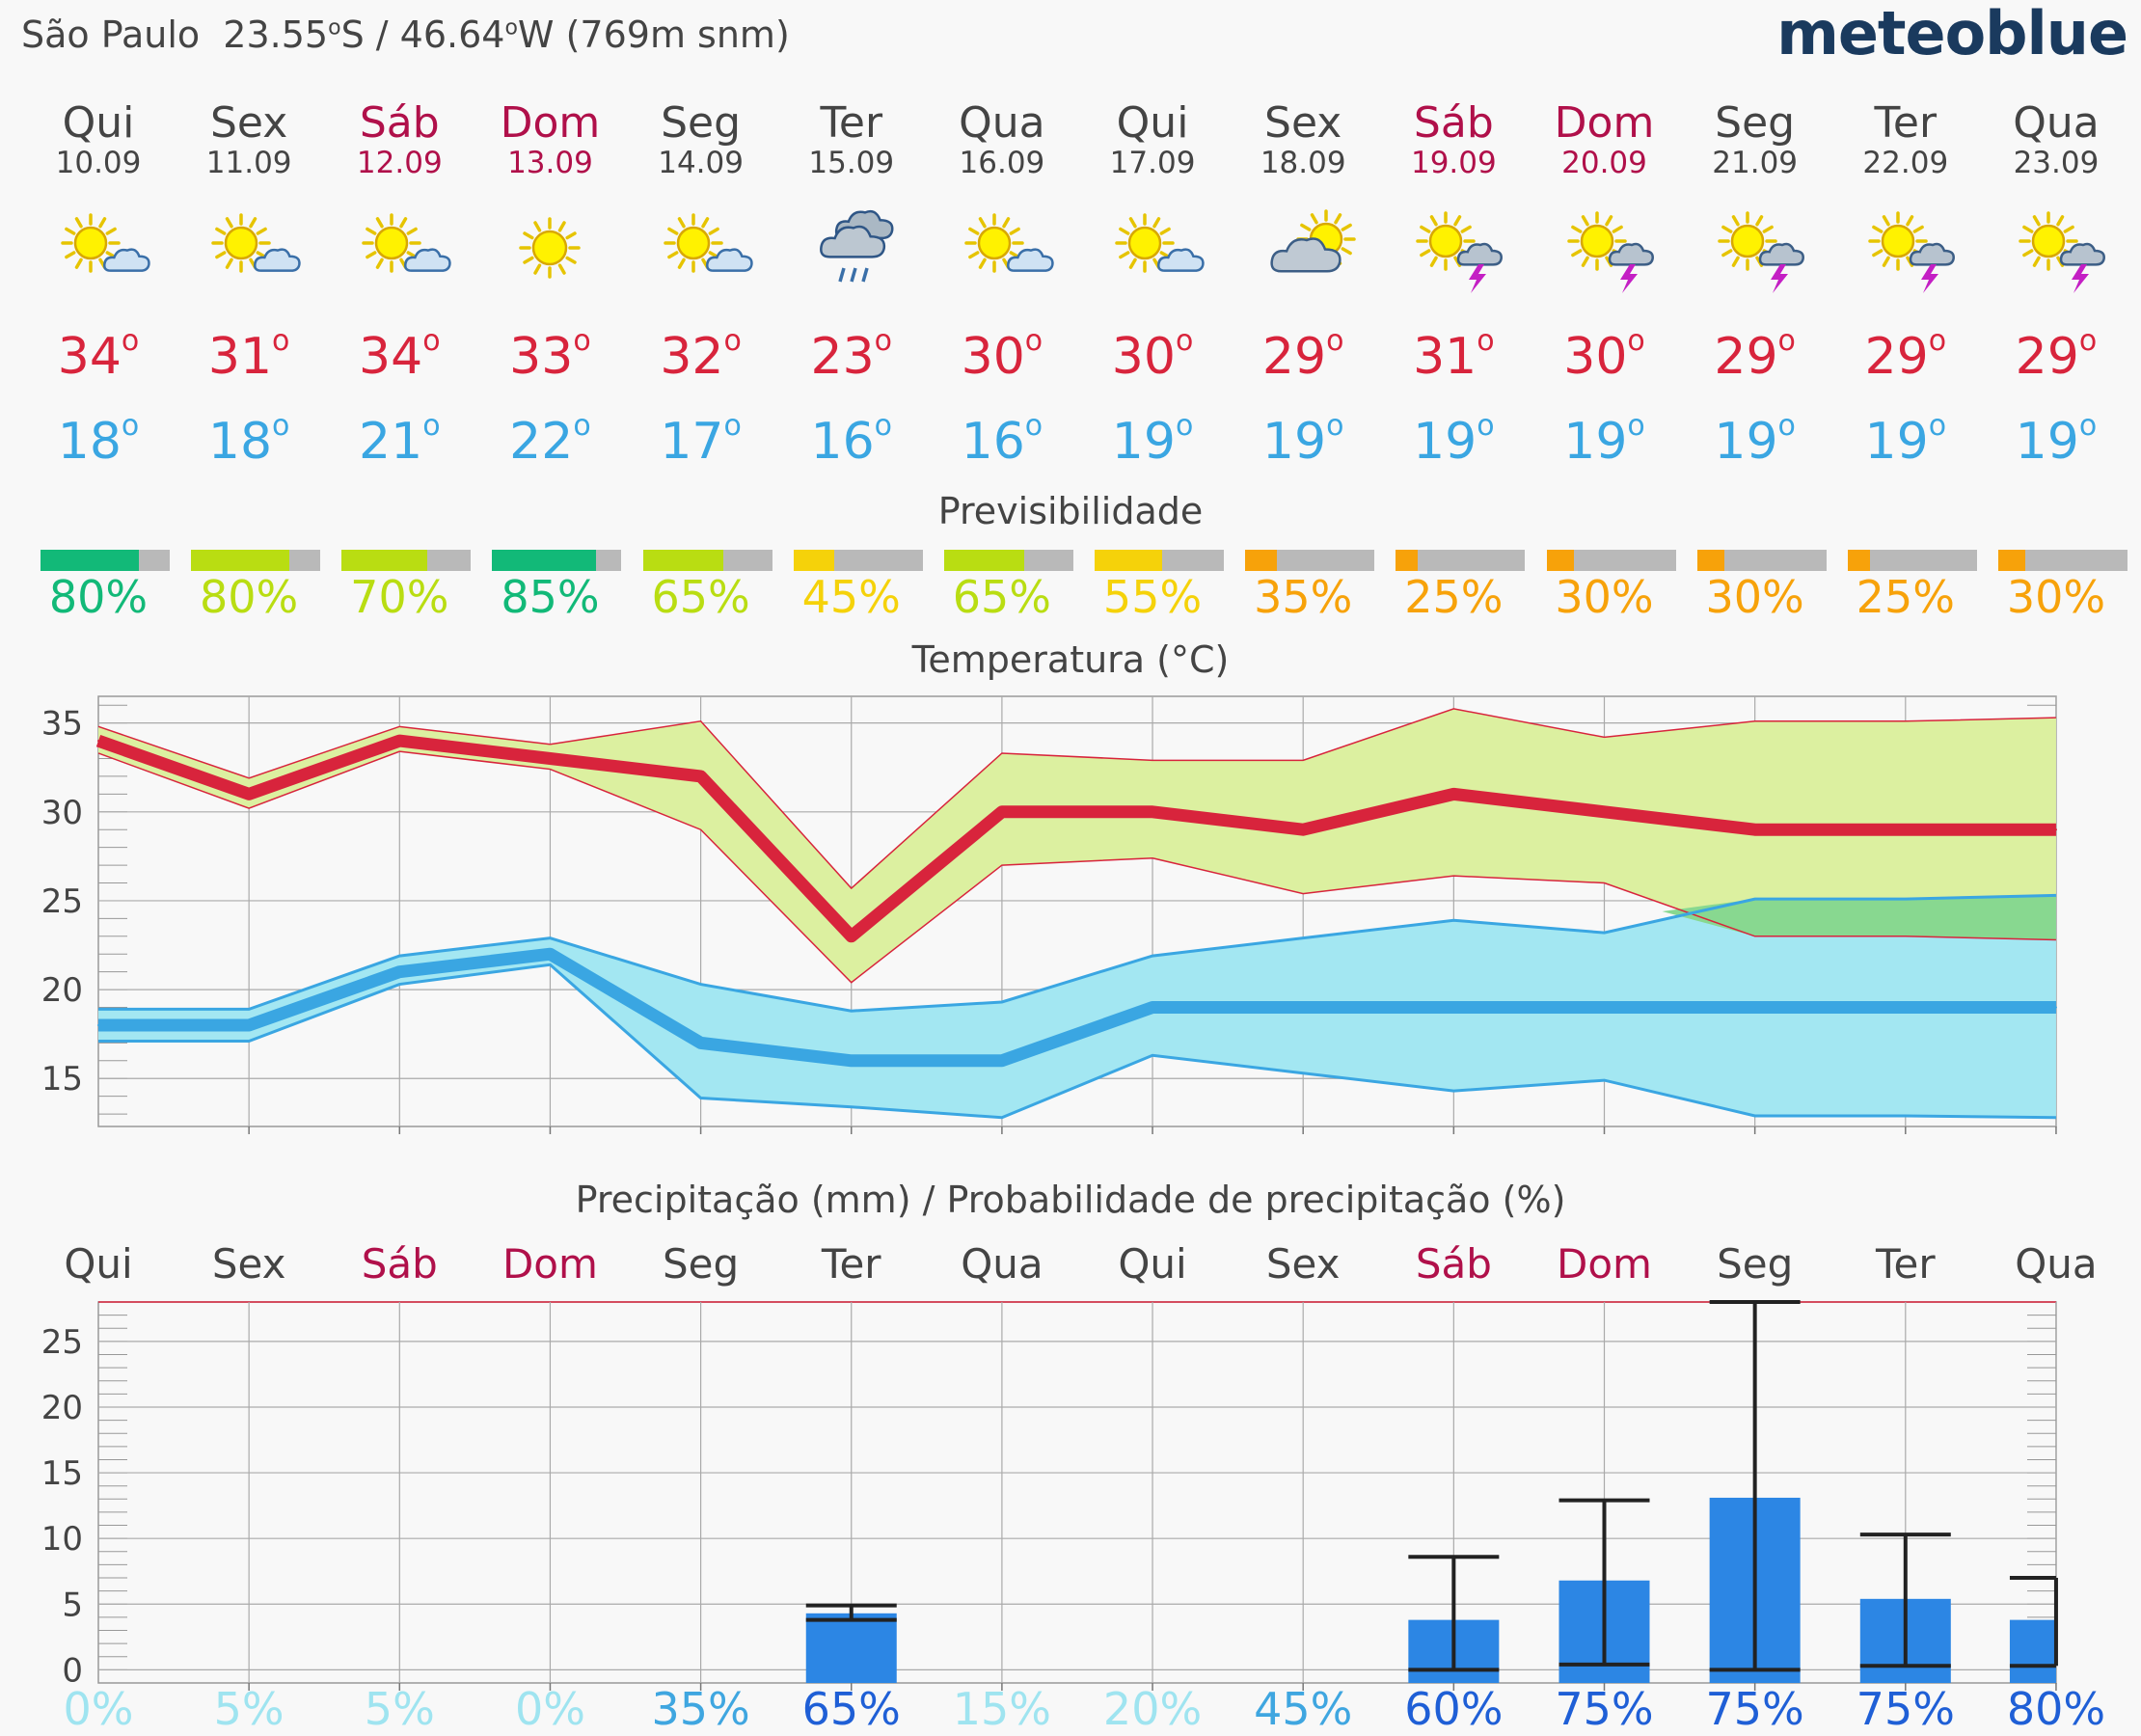 This screenshot has height=1736, width=2141. Describe the element at coordinates (851, 597) in the screenshot. I see `predictability-percent: 45%` at that location.